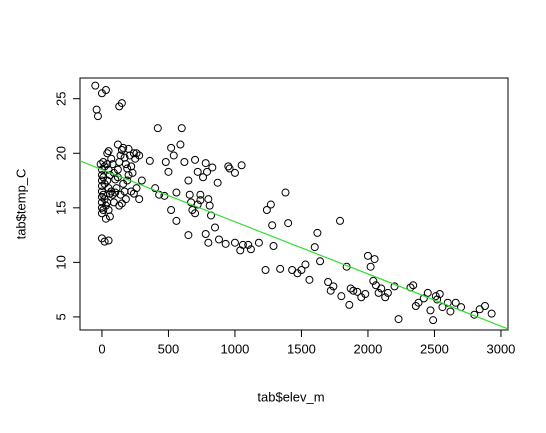 This screenshot has width=546, height=433. What do you see at coordinates (434, 348) in the screenshot?
I see `x-tick-label: 2500` at bounding box center [434, 348].